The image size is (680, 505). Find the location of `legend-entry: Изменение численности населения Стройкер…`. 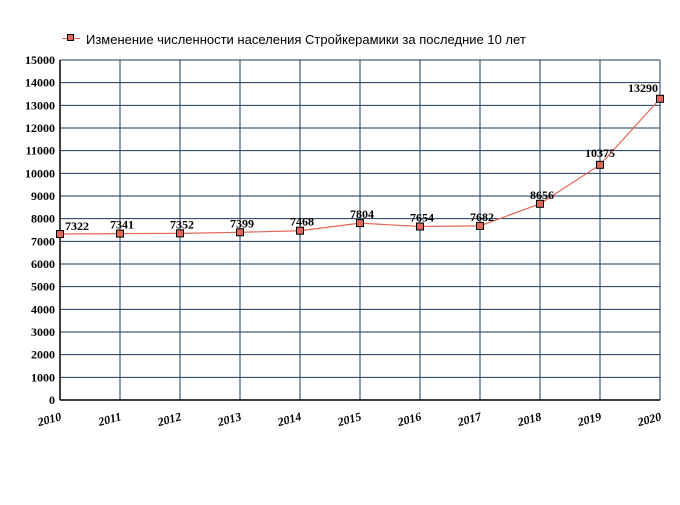

legend-entry: Изменение численности населения Стройкер… is located at coordinates (294, 39).